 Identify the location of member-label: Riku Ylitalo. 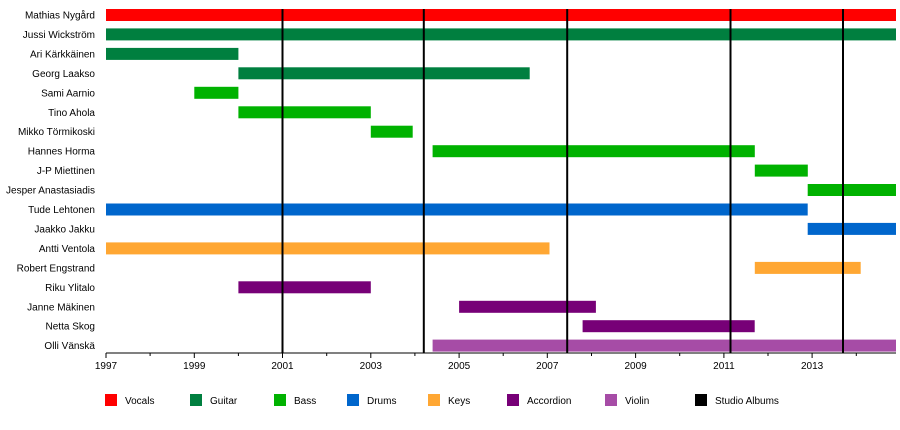
(70, 288).